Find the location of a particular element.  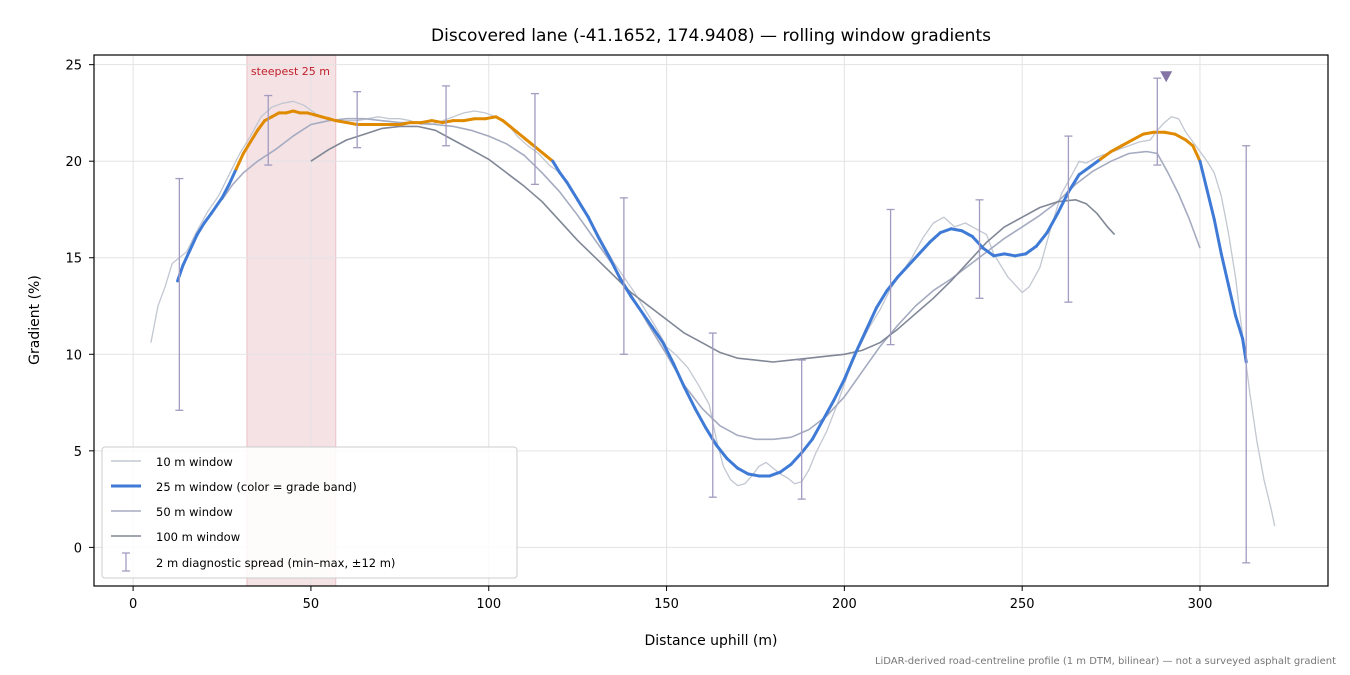

y-tick-label: 15 is located at coordinates (73, 259).